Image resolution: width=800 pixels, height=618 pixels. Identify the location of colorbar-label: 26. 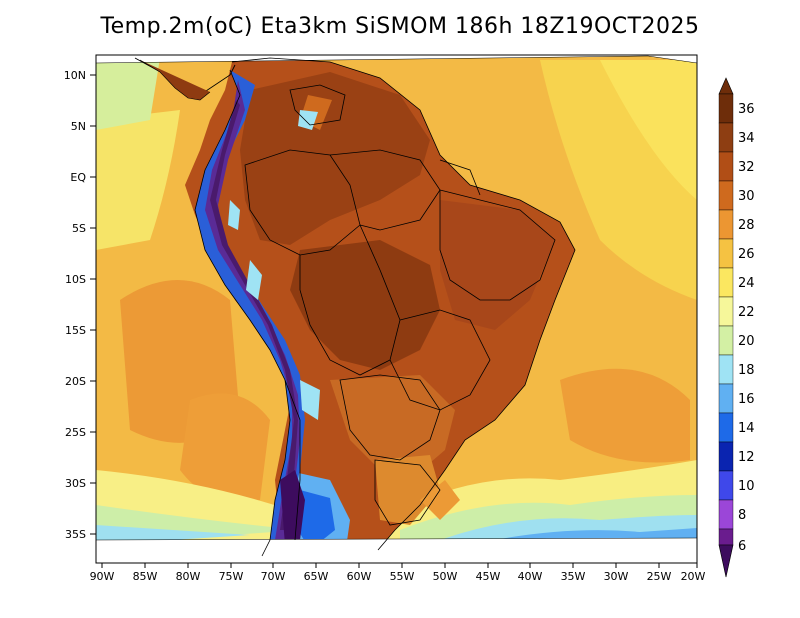
(746, 254).